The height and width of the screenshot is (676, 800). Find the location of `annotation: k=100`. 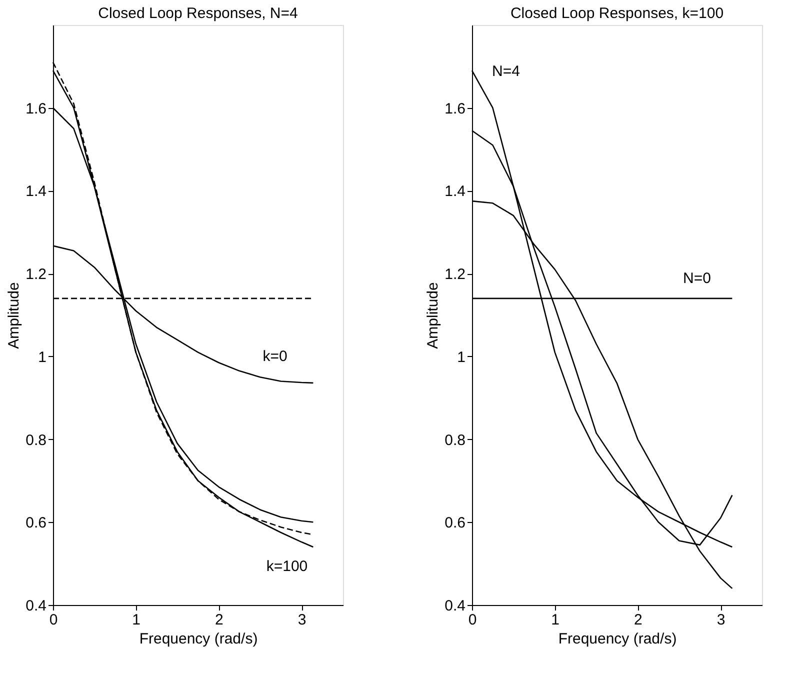

annotation: k=100 is located at coordinates (287, 566).